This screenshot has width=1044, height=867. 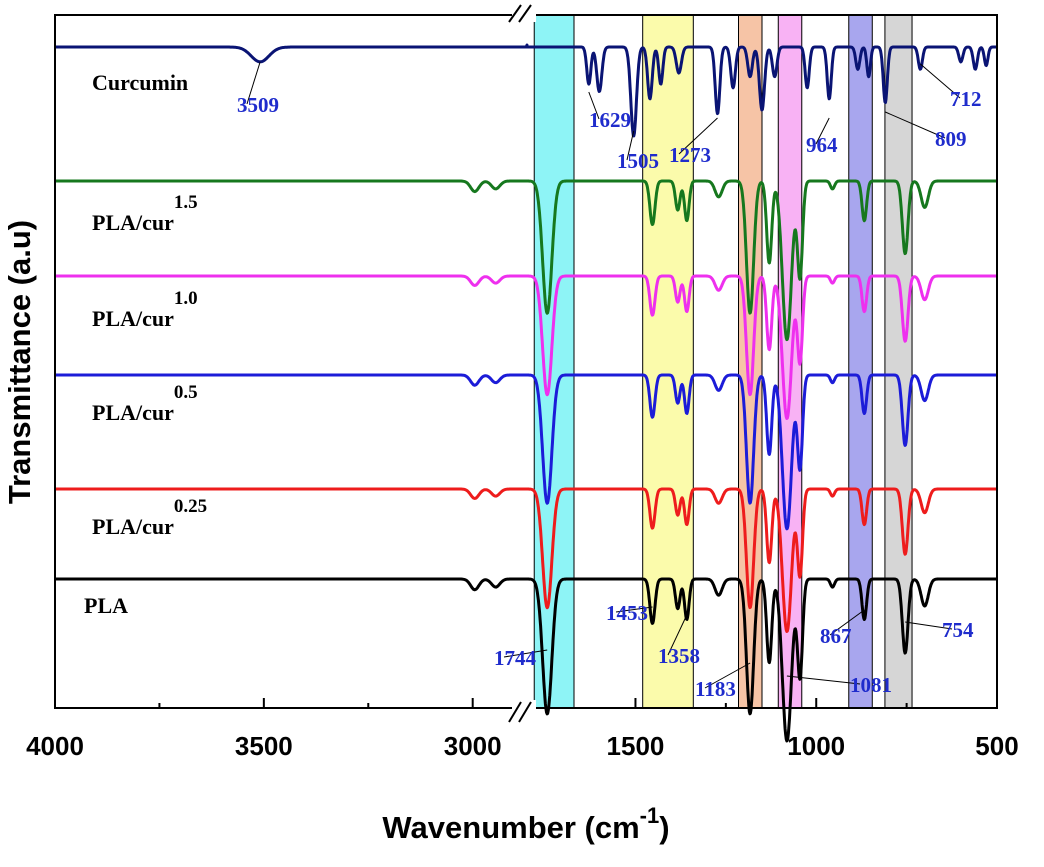 I want to click on y-axis-title: Transmittance (a.u), so click(x=19, y=362).